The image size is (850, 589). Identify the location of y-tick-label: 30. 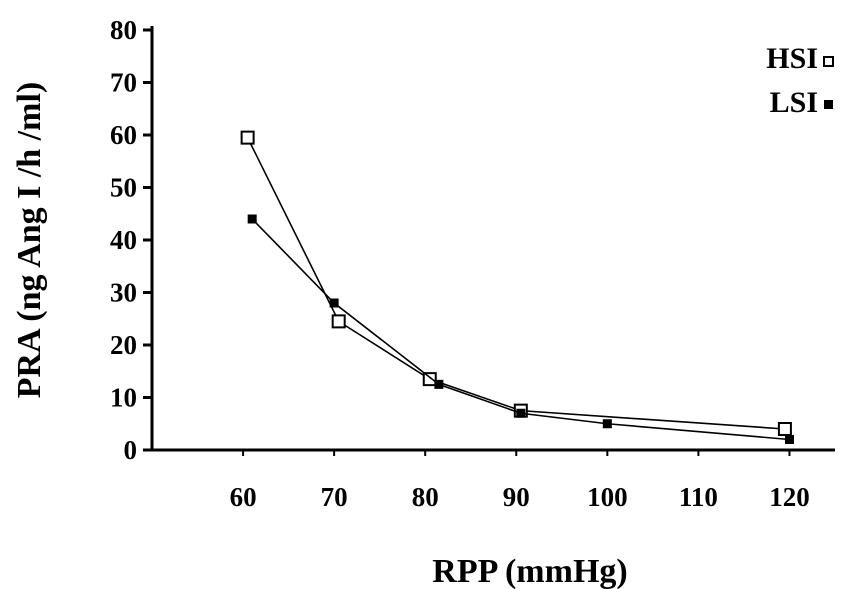
(123, 293).